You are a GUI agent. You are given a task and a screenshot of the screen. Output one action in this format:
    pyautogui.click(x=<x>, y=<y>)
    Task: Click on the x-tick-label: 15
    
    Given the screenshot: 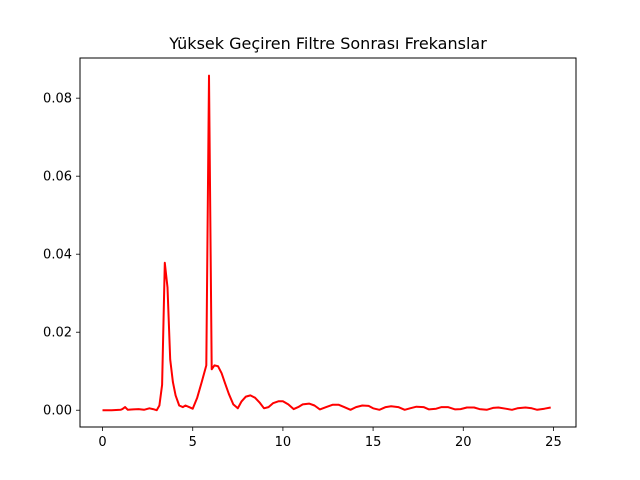 What is the action you would take?
    pyautogui.click(x=373, y=442)
    